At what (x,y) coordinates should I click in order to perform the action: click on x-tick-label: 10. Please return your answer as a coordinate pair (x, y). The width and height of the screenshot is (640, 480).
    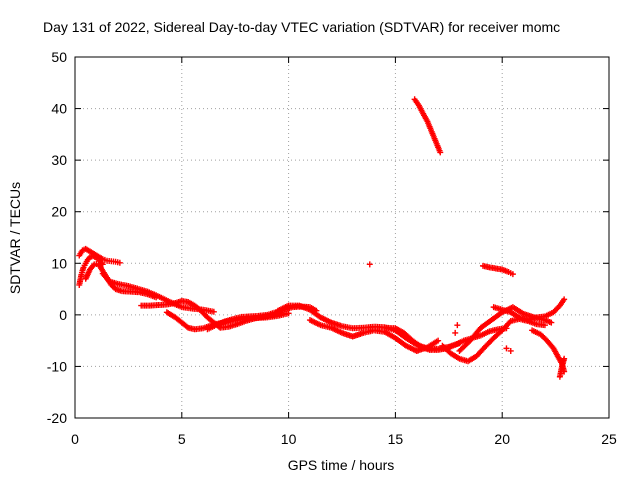
    Looking at the image, I should click on (289, 439).